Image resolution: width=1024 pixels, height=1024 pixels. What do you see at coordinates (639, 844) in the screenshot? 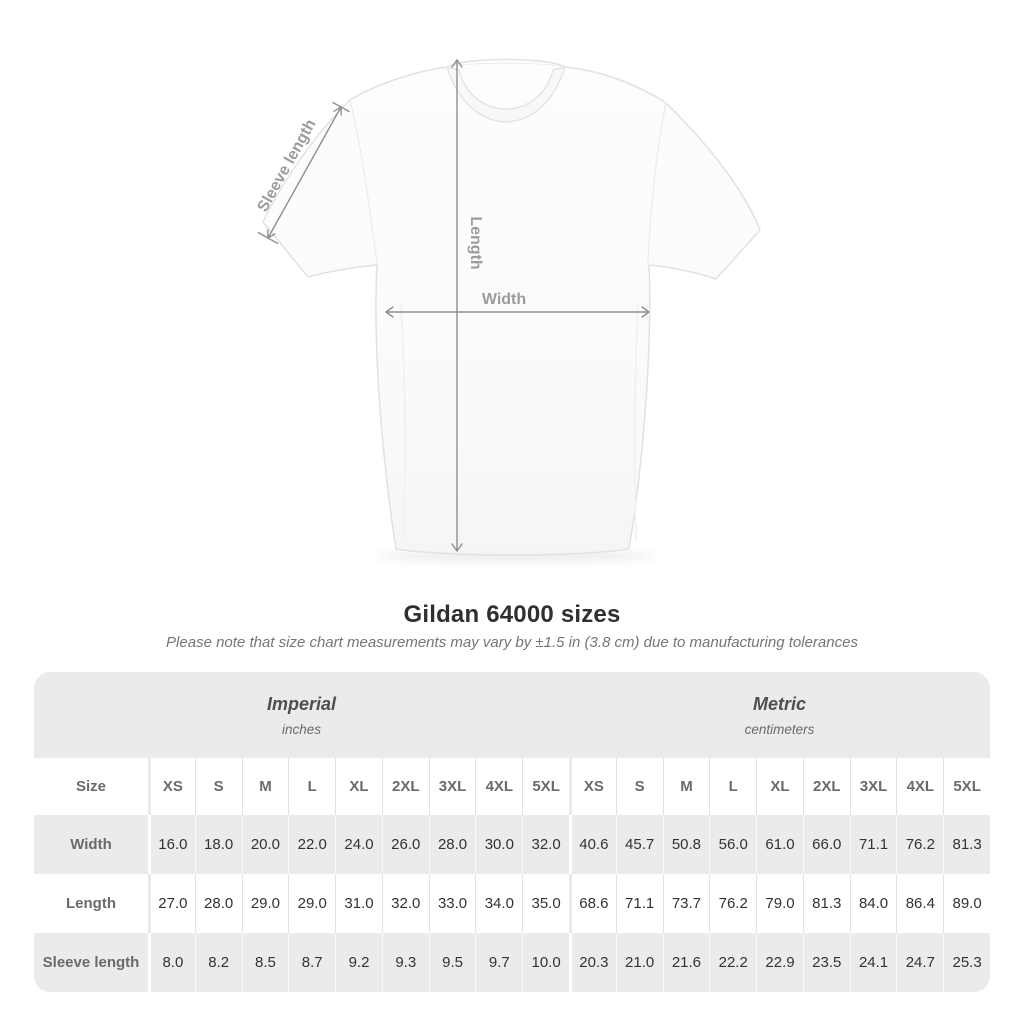
I see `table-cell: 45.7` at bounding box center [639, 844].